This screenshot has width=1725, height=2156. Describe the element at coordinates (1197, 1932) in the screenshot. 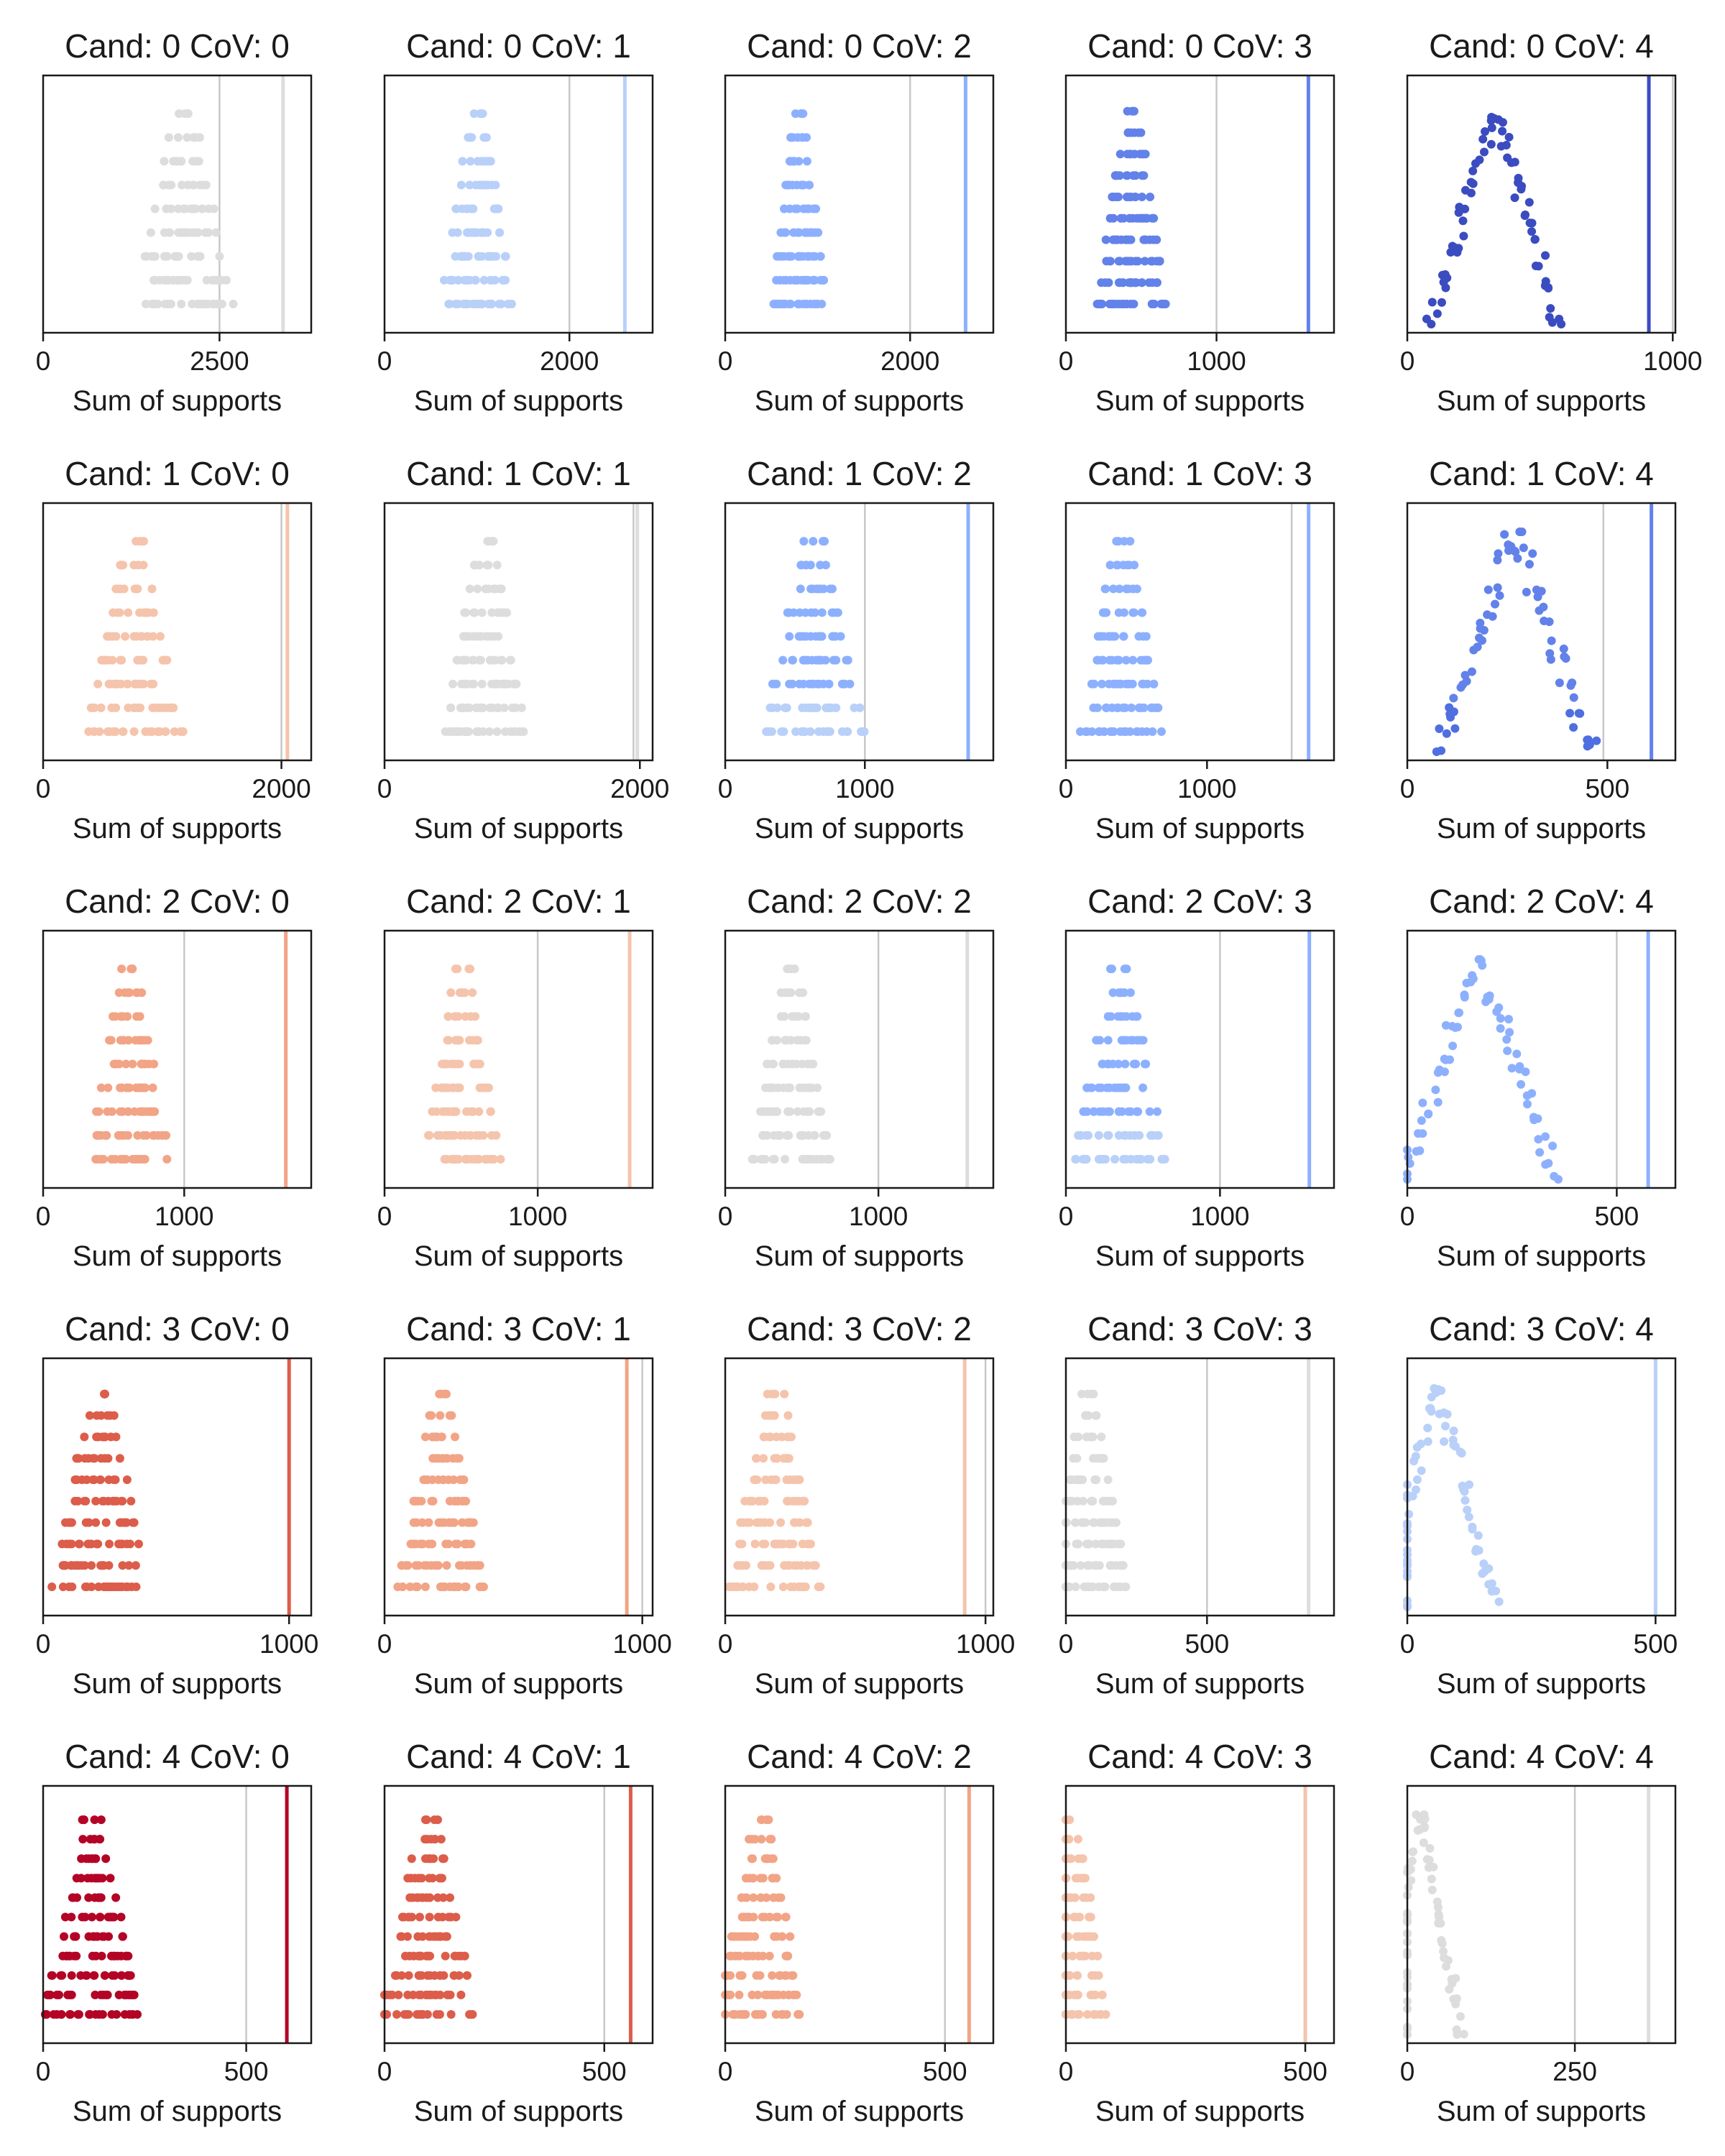

I see `subplot-23: Cand: 4 CoV: 3 0 500 Sum of supports` at that location.